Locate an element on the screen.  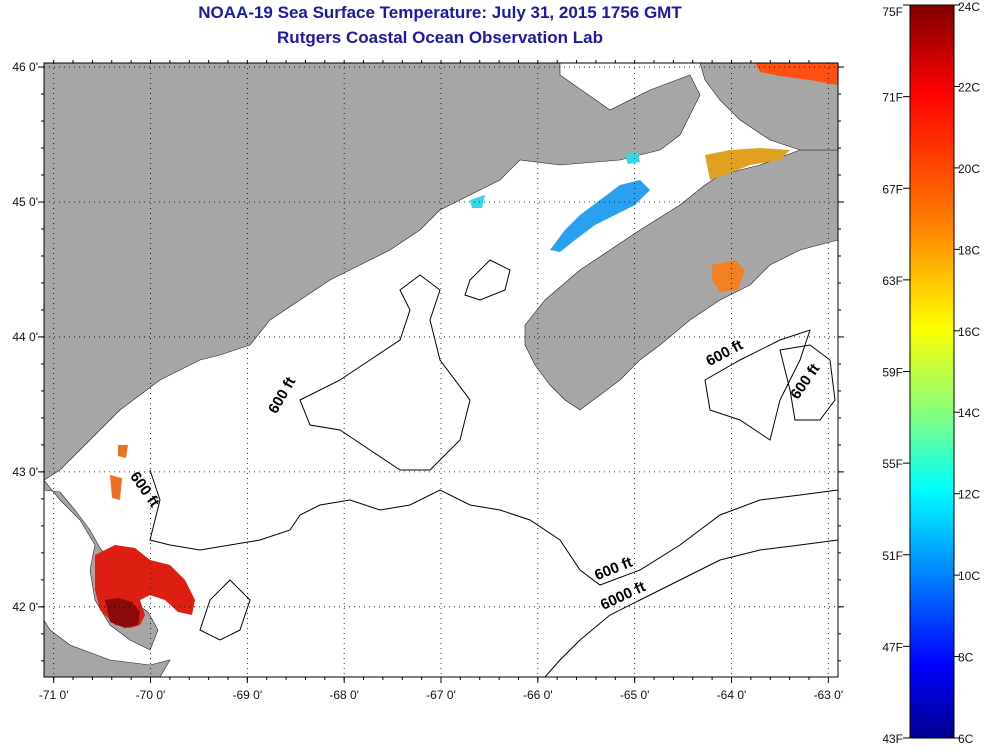
colorbar-label-c: 16C is located at coordinates (969, 332).